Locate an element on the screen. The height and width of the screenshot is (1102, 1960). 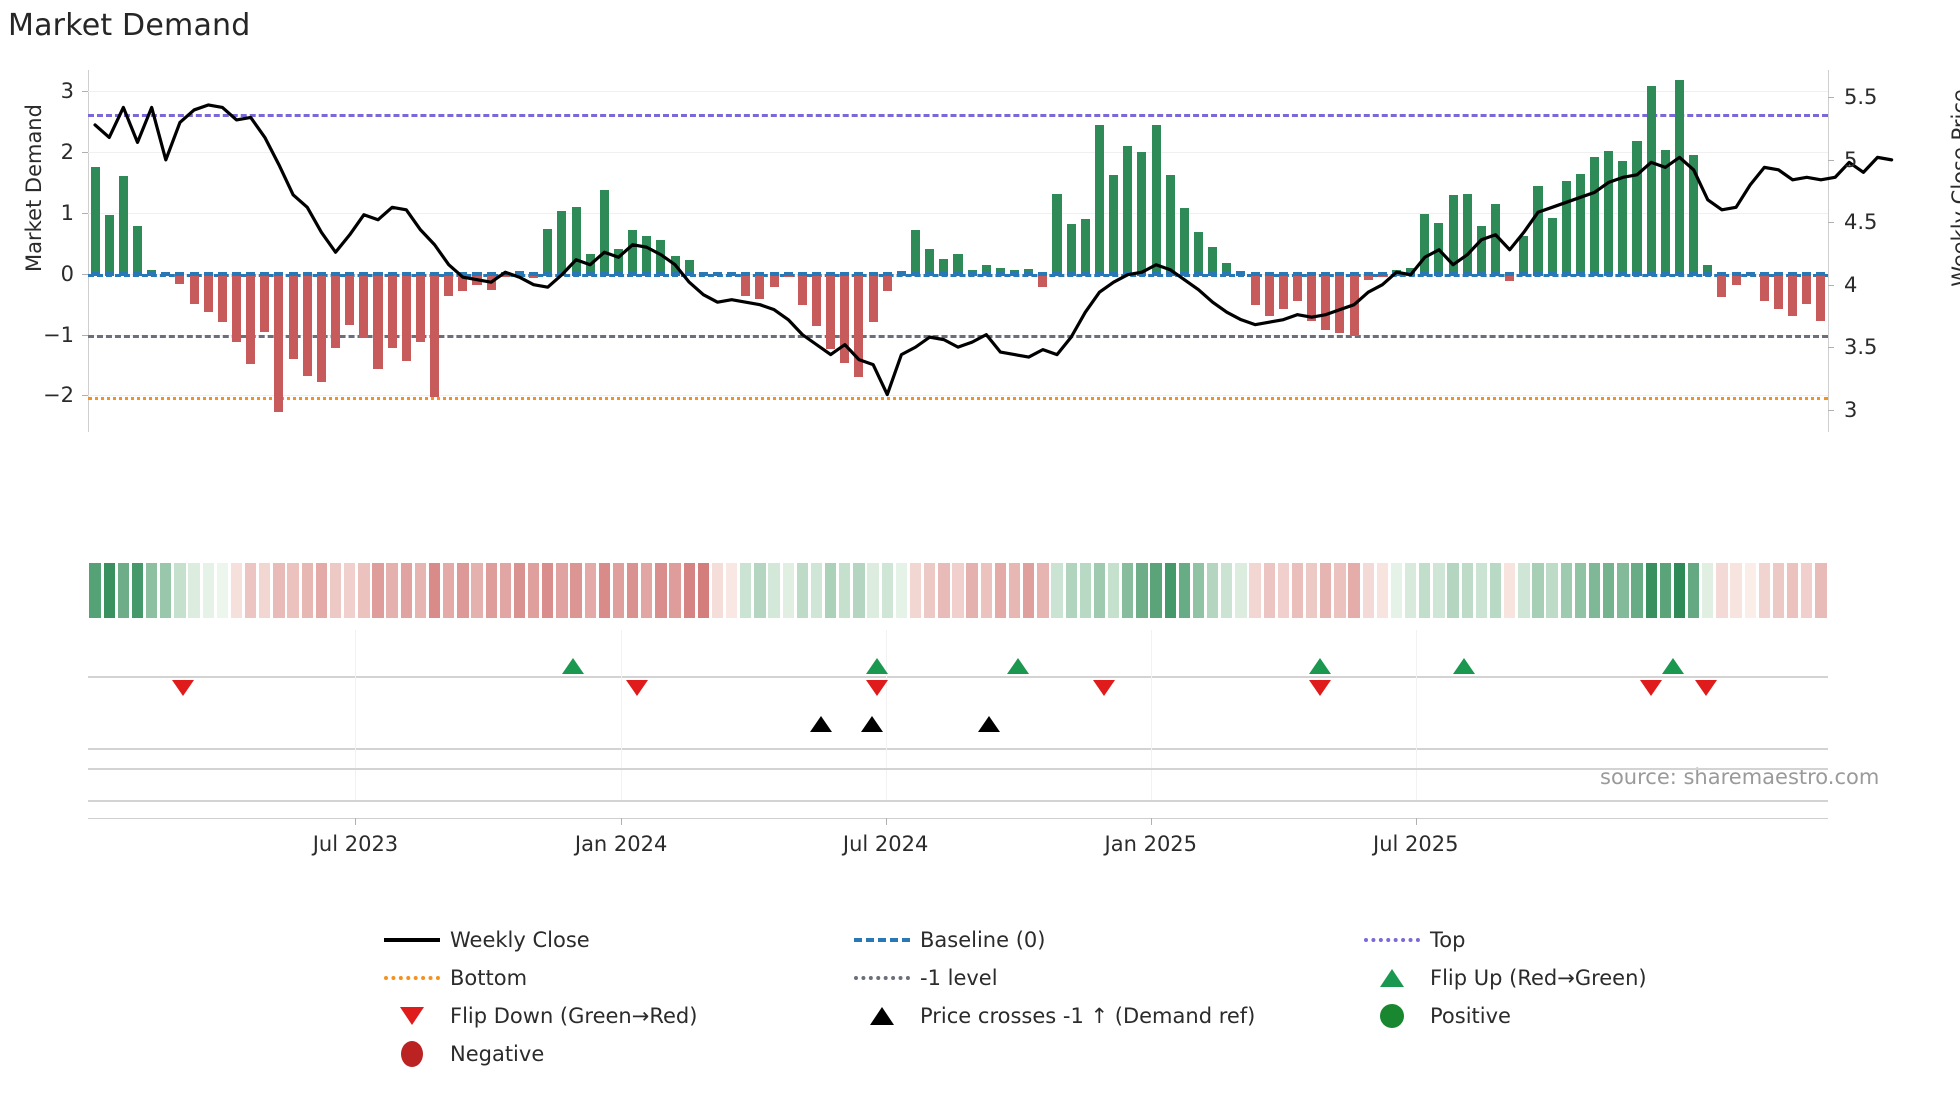
marker-rows is located at coordinates (958, 716).